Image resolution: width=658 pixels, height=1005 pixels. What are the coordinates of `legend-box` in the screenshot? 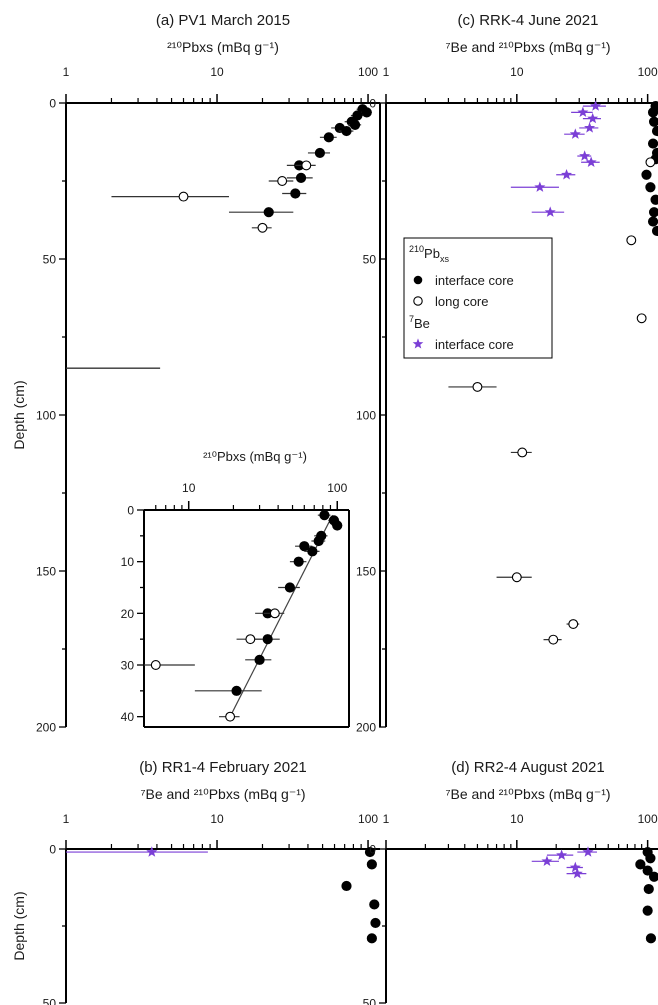 It's located at (478, 298).